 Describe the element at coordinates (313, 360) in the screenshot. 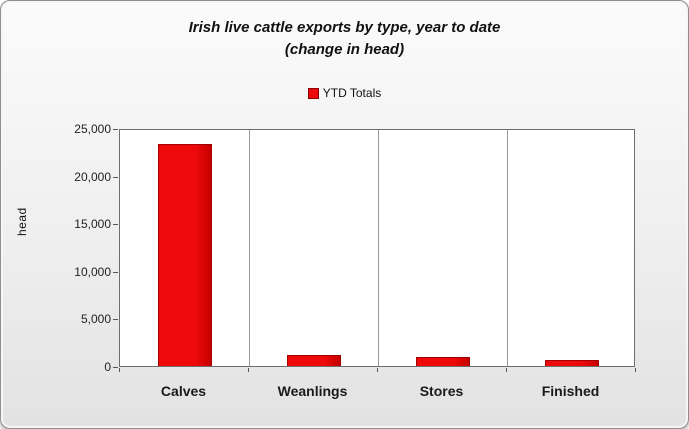

I see `bar-weanlings` at that location.